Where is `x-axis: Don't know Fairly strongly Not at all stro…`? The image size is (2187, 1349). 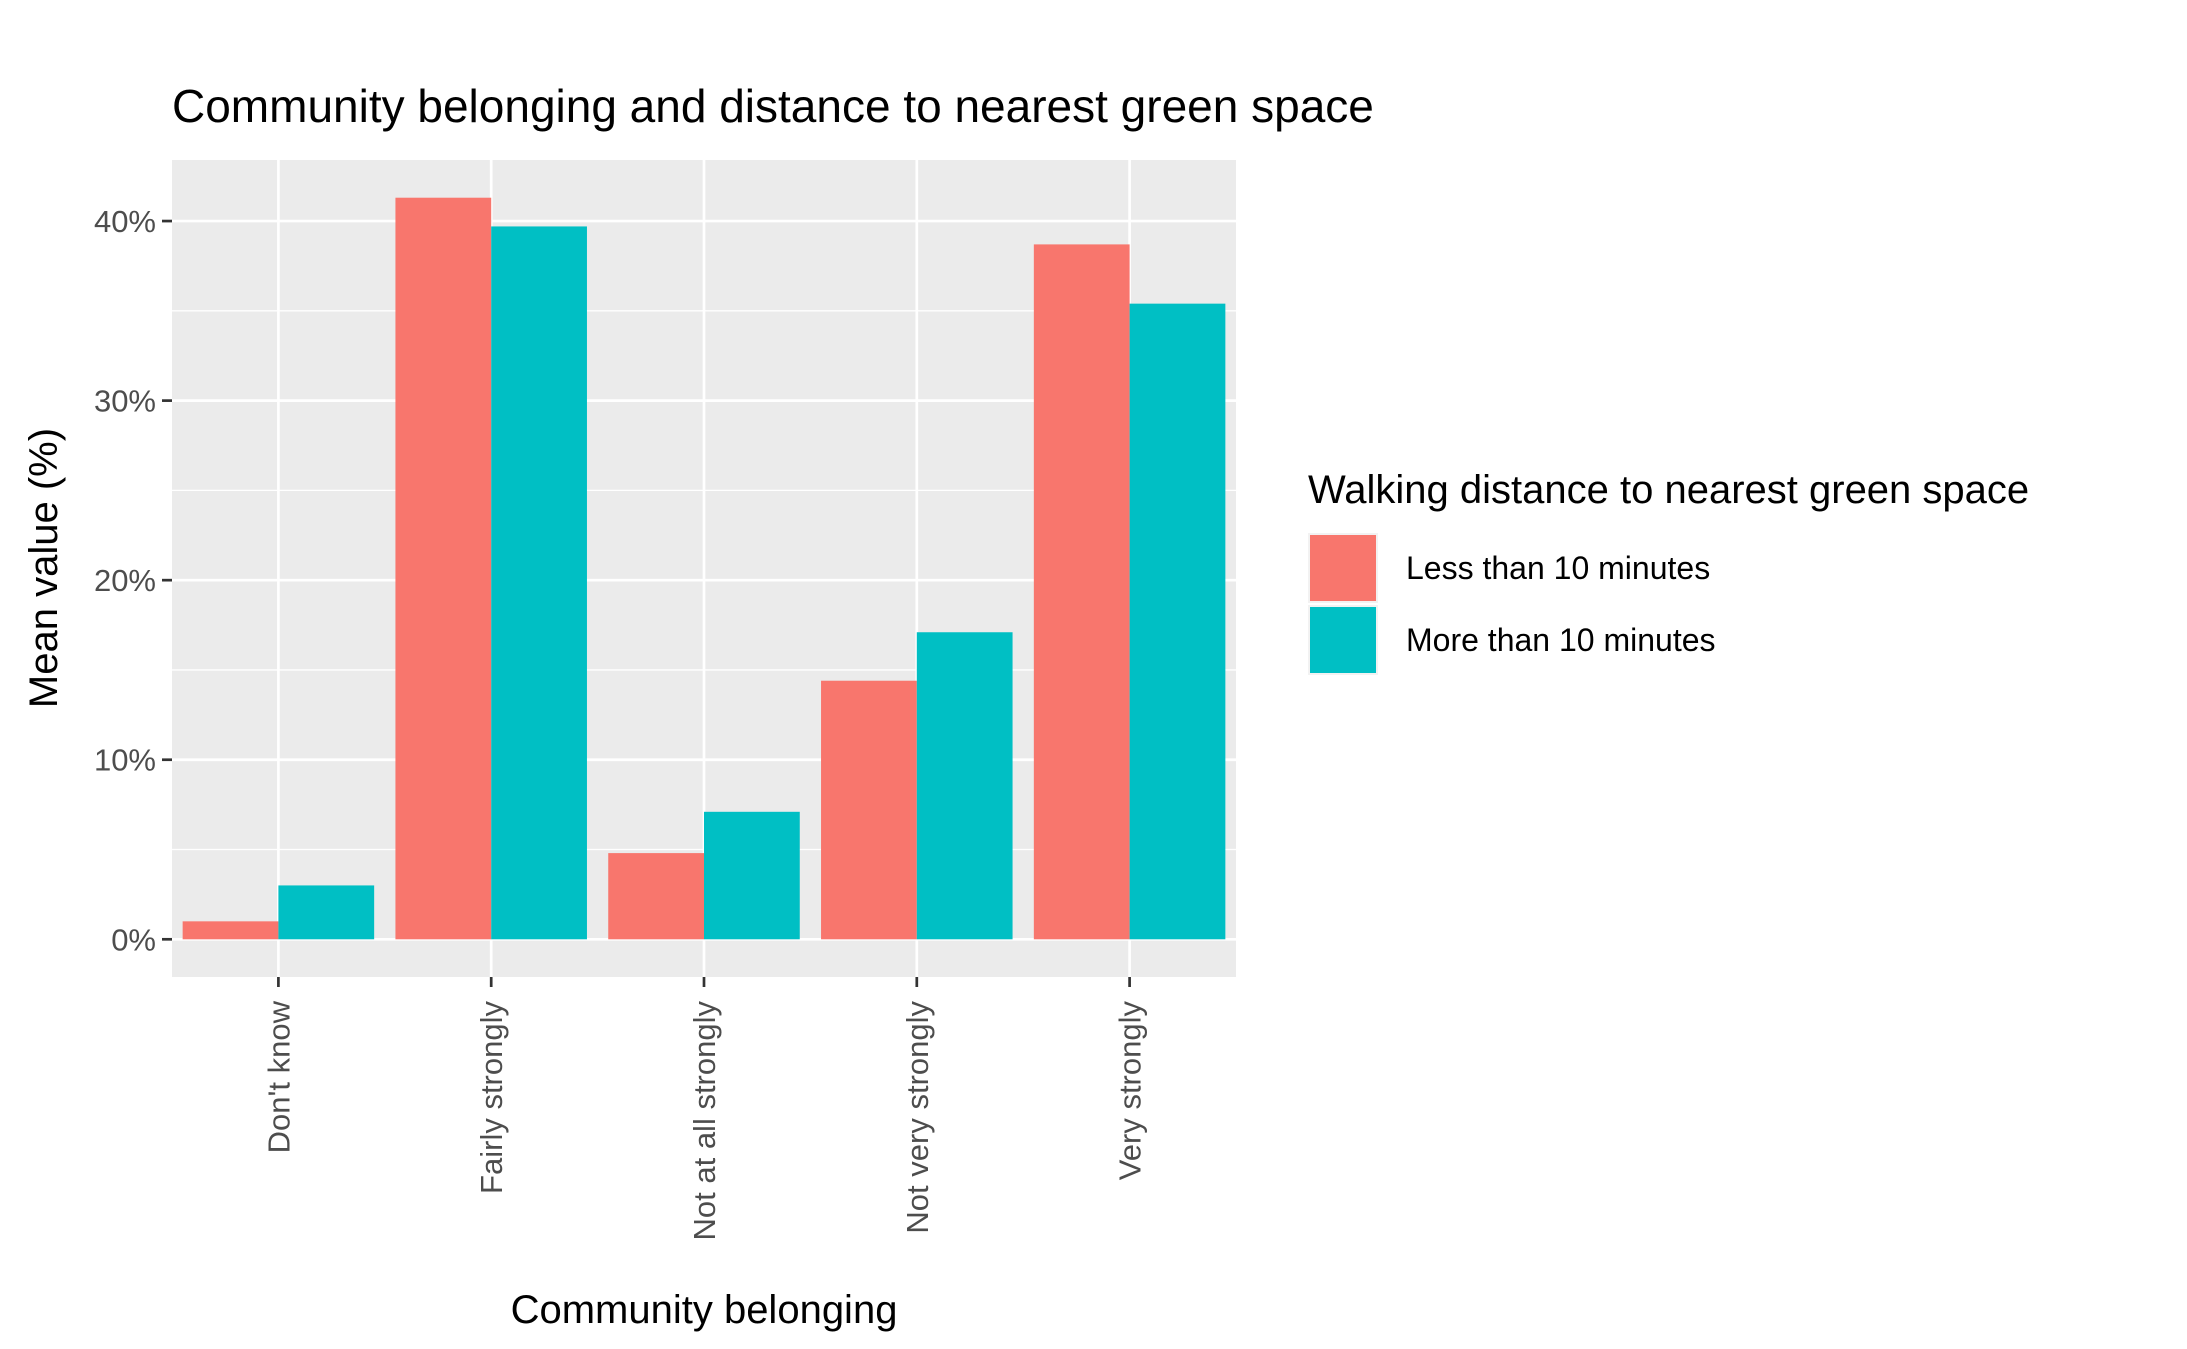 x-axis: Don't know Fairly strongly Not at all stro… is located at coordinates (704, 1109).